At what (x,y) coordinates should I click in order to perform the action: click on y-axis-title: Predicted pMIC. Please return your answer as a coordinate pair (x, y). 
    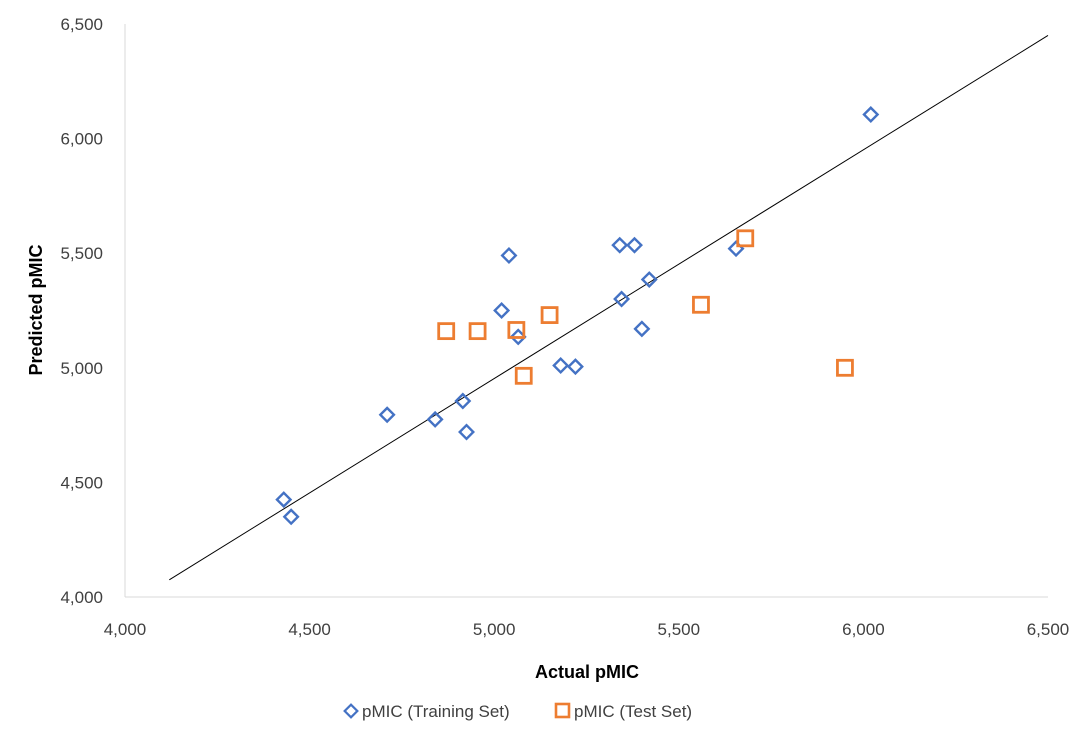
    Looking at the image, I should click on (36, 309).